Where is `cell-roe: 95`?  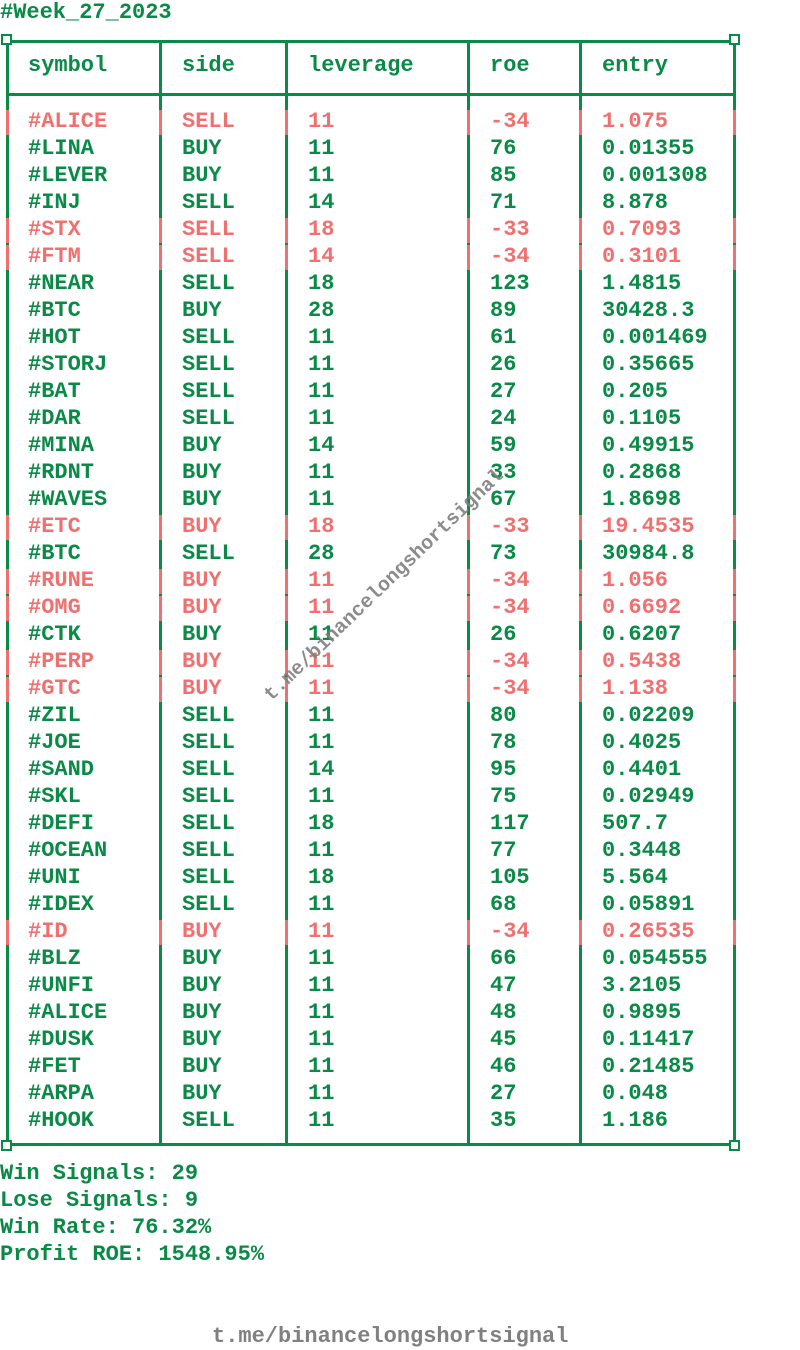 cell-roe: 95 is located at coordinates (503, 769).